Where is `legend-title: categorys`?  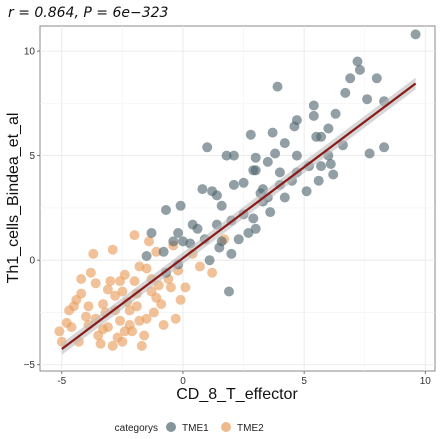
legend-title: categorys is located at coordinates (136, 428).